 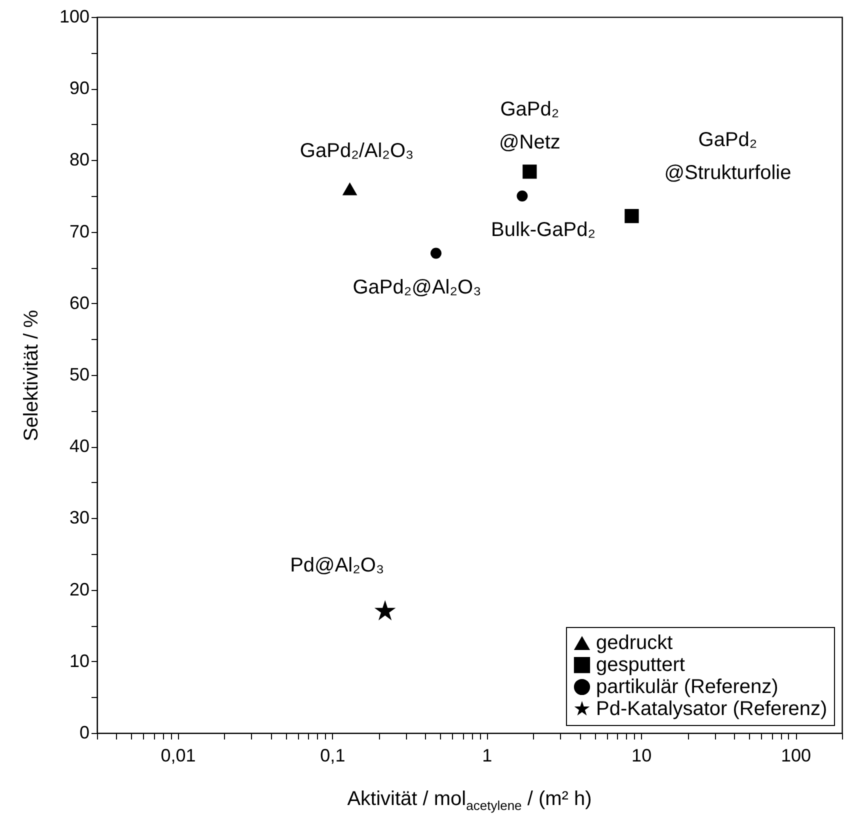 What do you see at coordinates (487, 756) in the screenshot?
I see `x-tick-label: 1` at bounding box center [487, 756].